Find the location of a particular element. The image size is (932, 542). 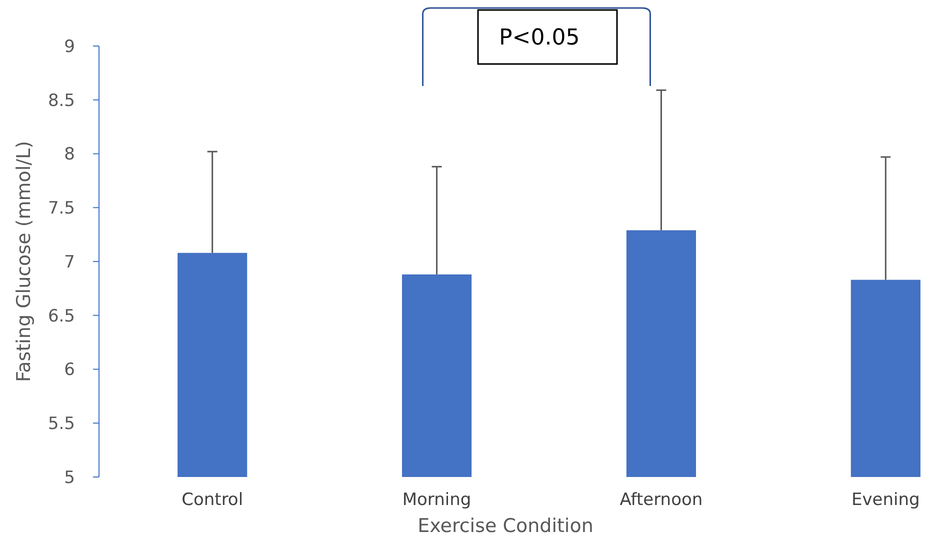

y-axis-title: Fasting Glucose (mmol/L) is located at coordinates (24, 261).